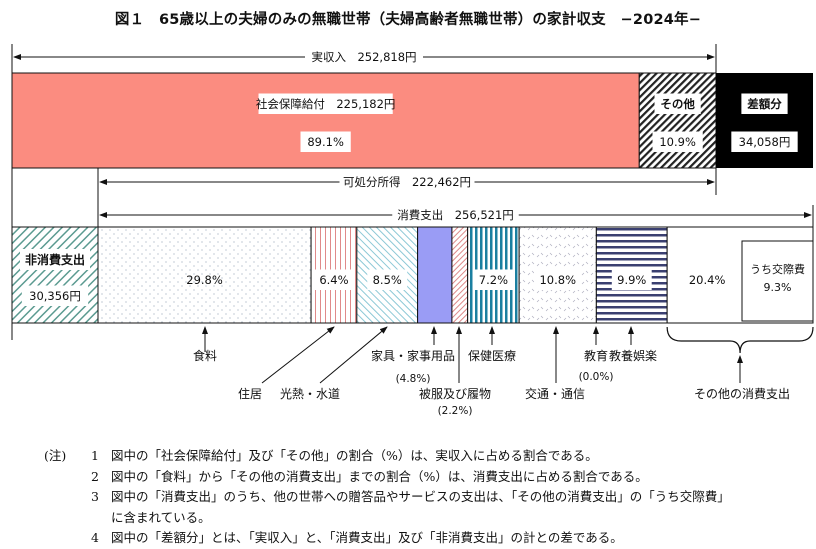 This screenshot has height=549, width=816. I want to click on segment-2-pct-bg, so click(387, 279).